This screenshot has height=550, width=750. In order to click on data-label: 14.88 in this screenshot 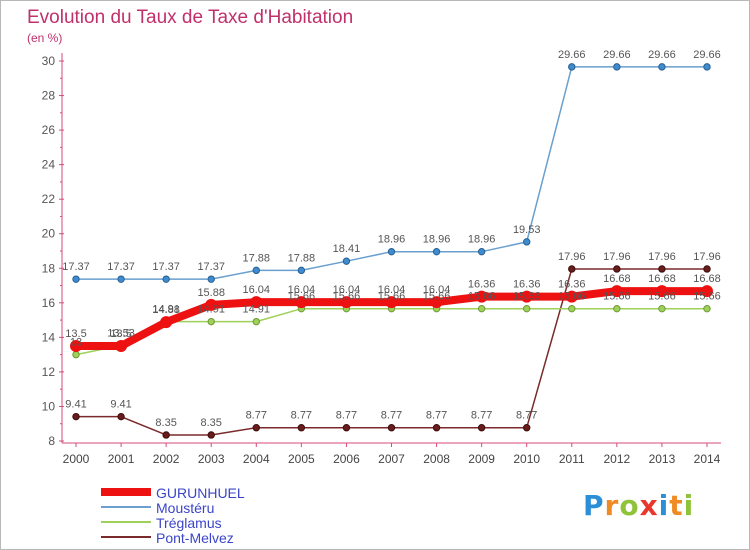, I will do `click(166, 310)`.